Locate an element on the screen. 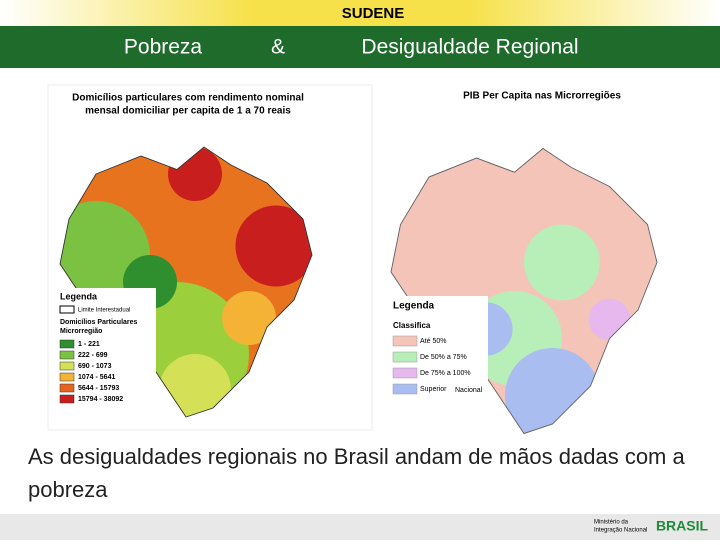  legend-label: 15794 - 38092 is located at coordinates (100, 399).